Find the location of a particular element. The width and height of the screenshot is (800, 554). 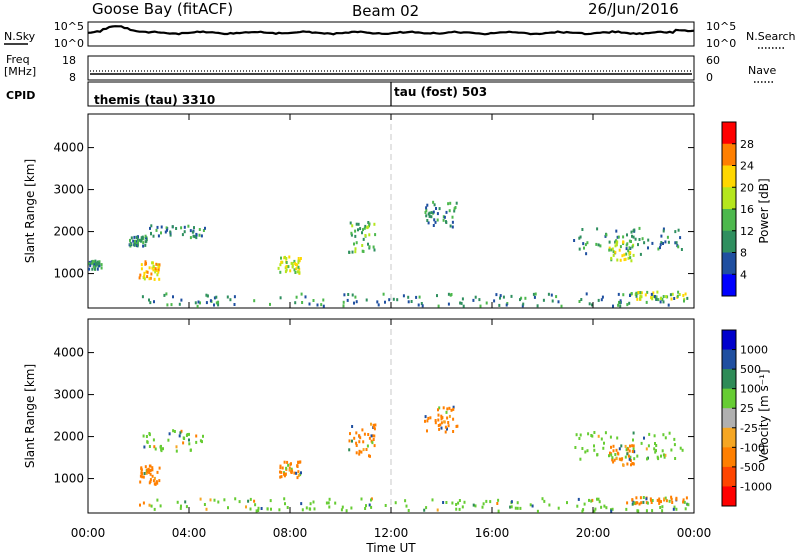

frequency-panel: Freq [MHz] 18 8 60 0 Nave is located at coordinates (390, 68).